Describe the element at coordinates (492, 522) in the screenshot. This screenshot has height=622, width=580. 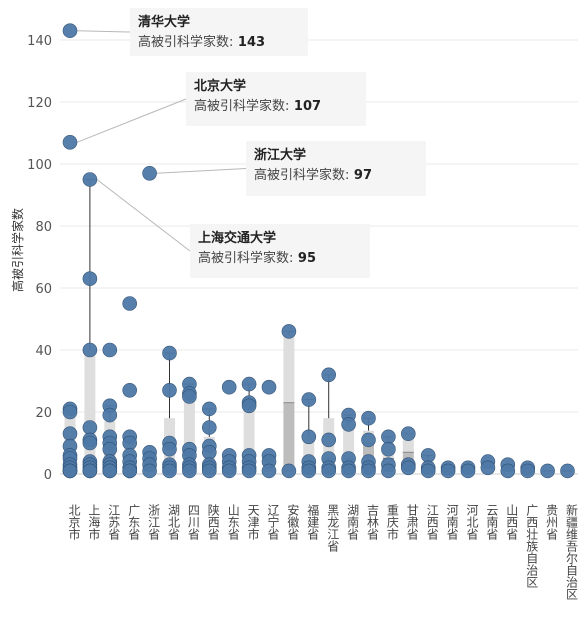
I see `x-tick-label: 云南省` at that location.